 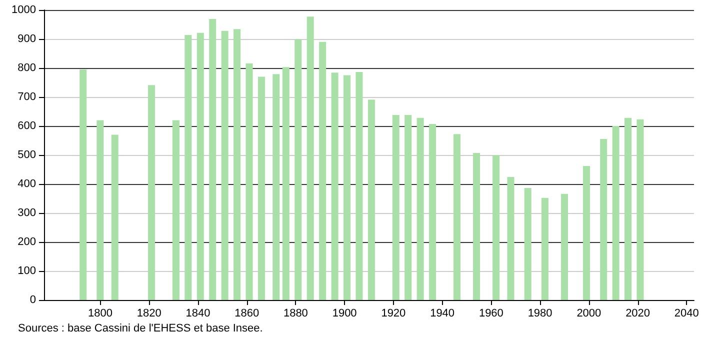 I want to click on x-tick-label: 2040, so click(x=686, y=314).